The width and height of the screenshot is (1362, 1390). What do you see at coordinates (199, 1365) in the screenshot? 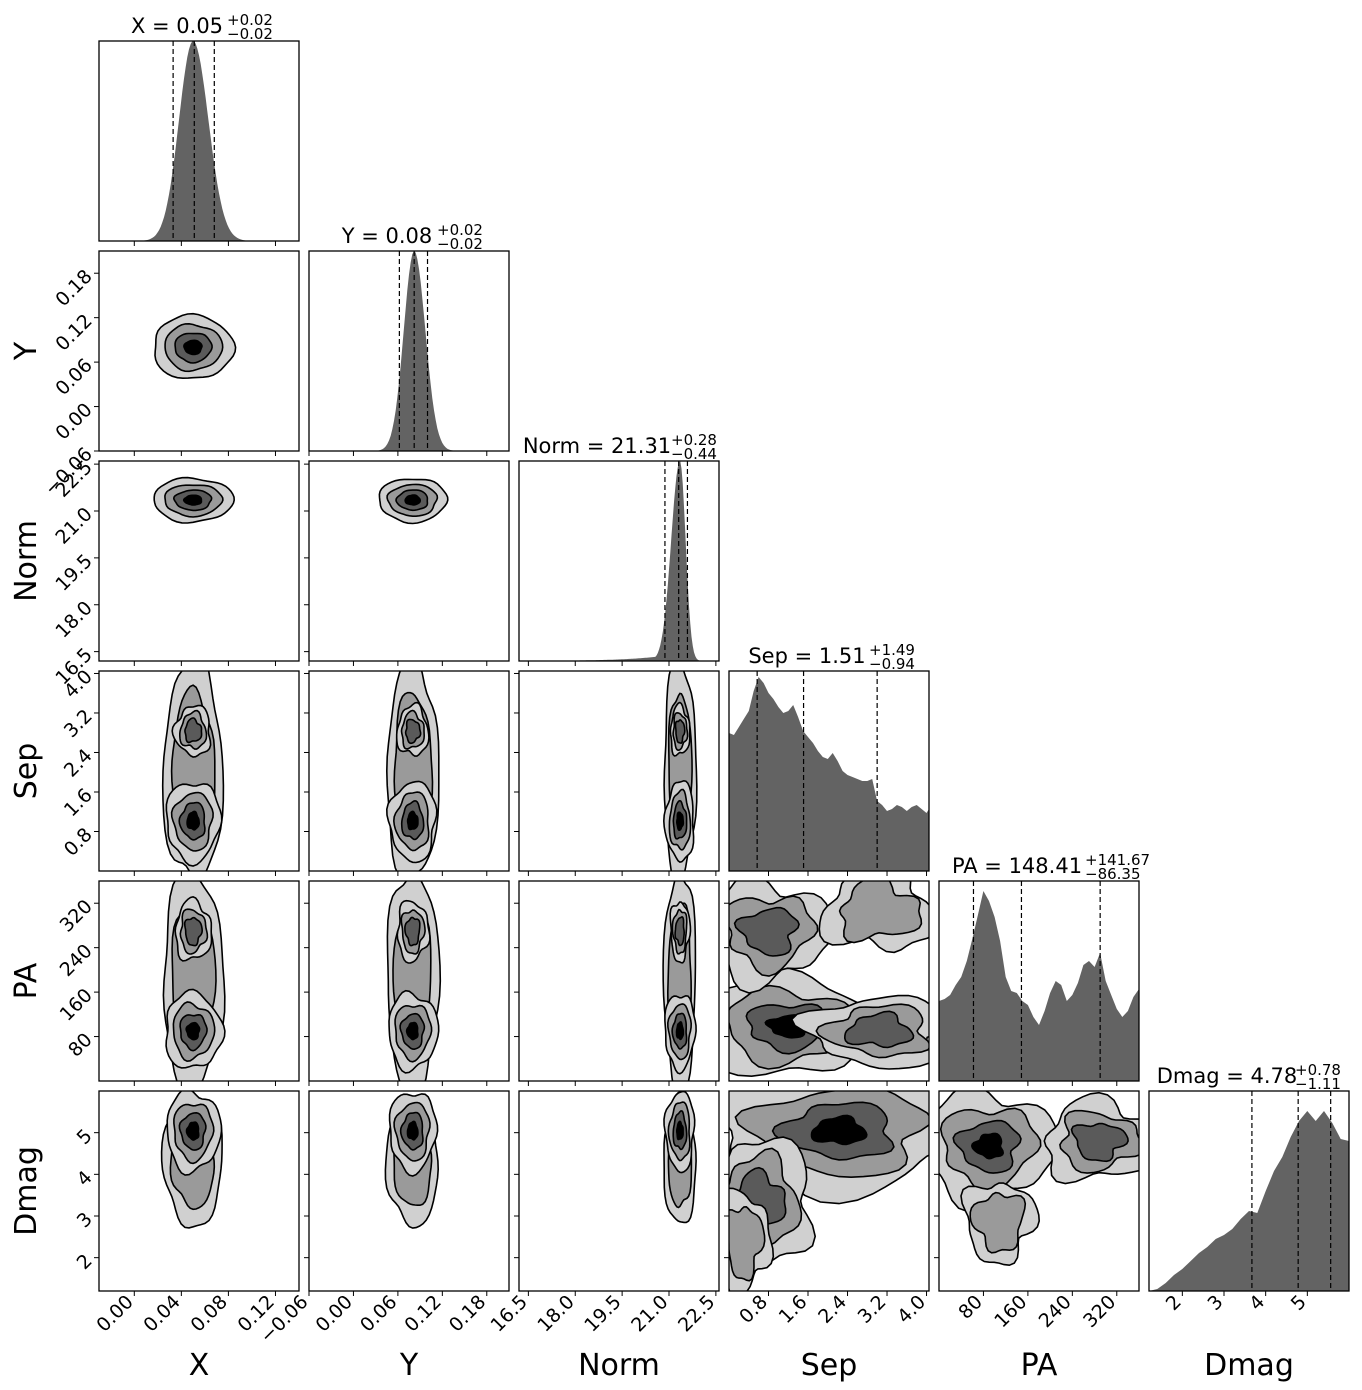
I see `x-axis-label: X` at bounding box center [199, 1365].